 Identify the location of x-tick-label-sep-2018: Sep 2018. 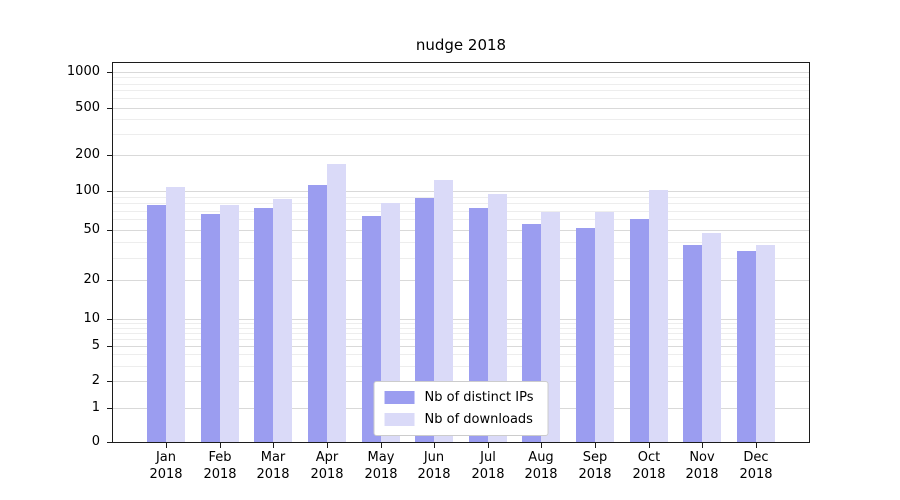
(595, 466).